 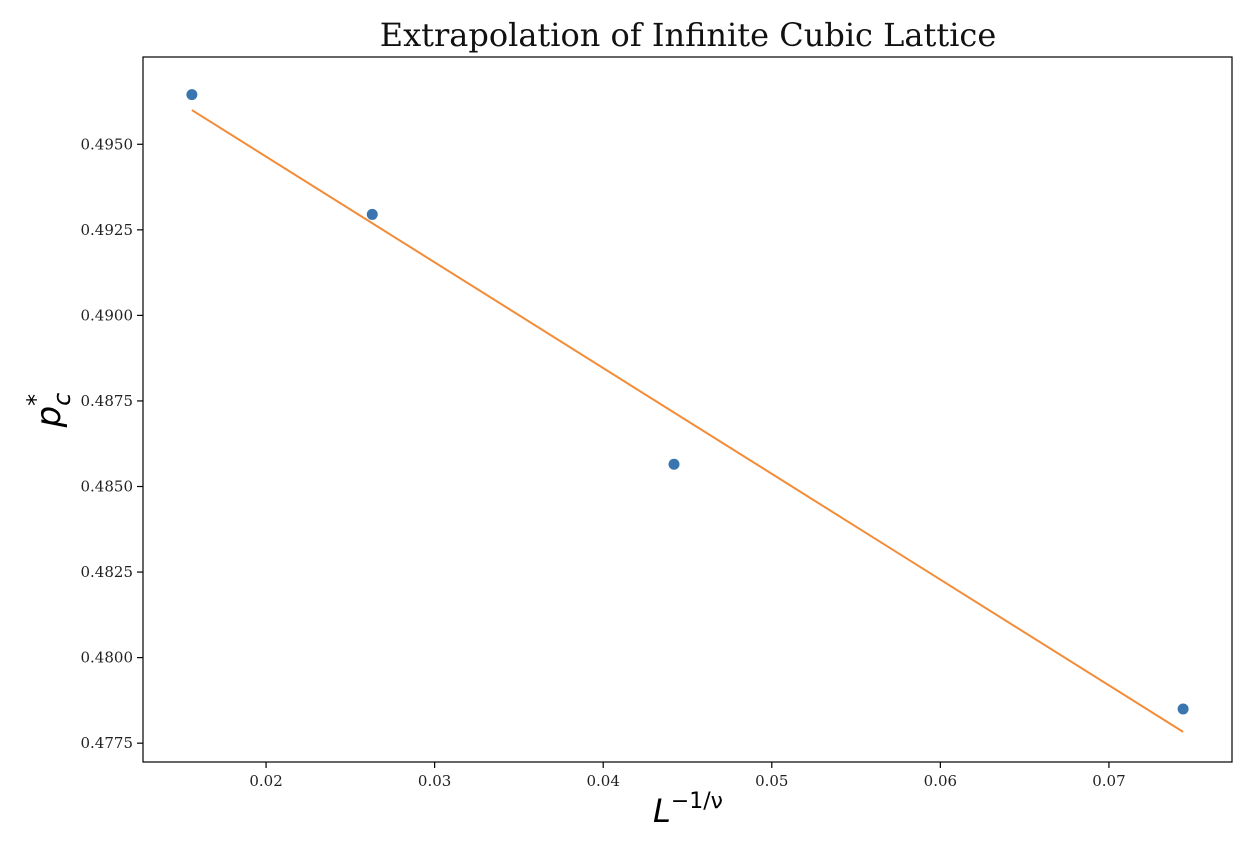 I want to click on x-tick-label: 0.04, so click(x=603, y=781).